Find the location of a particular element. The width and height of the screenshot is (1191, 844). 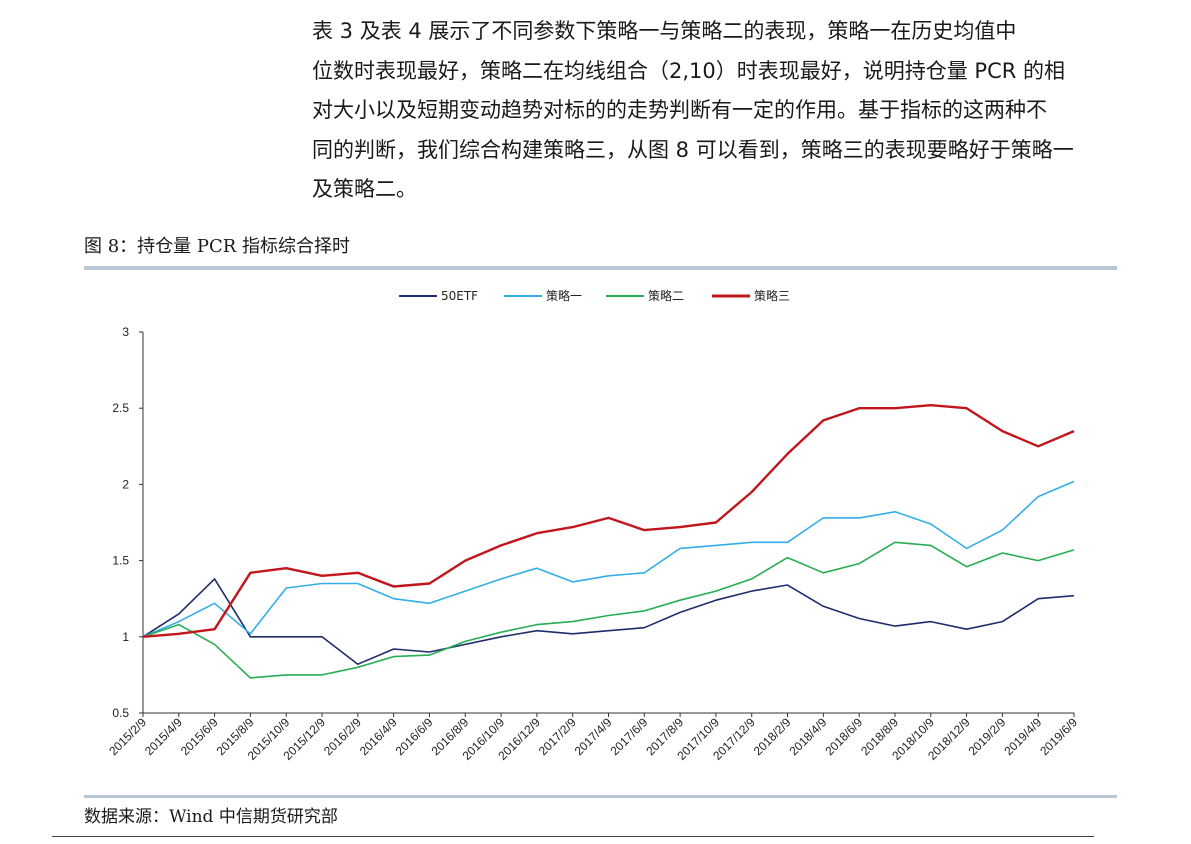

paragraph-line: 同的判断，我们综合构建策略三，从图 8 可以看到，策略三的表现要略好于策略一 is located at coordinates (693, 149).